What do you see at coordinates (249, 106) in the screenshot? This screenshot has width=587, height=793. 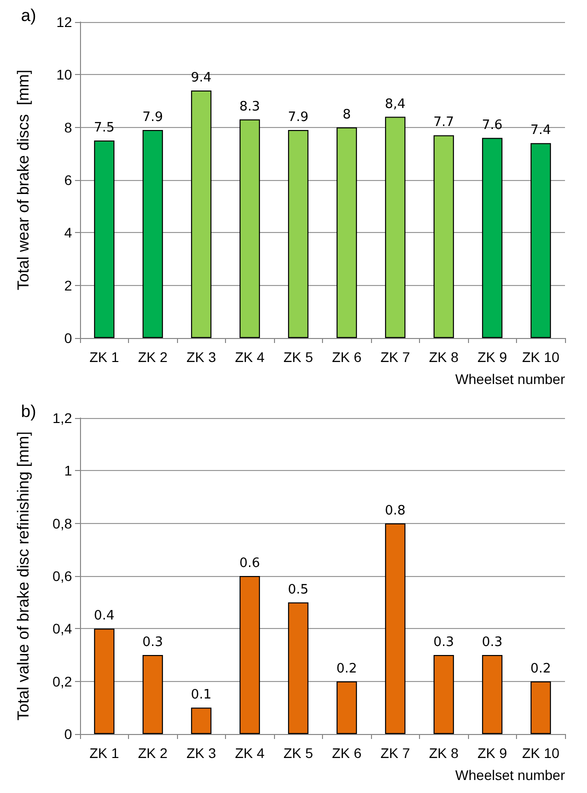 I see `data-label: 8.3` at bounding box center [249, 106].